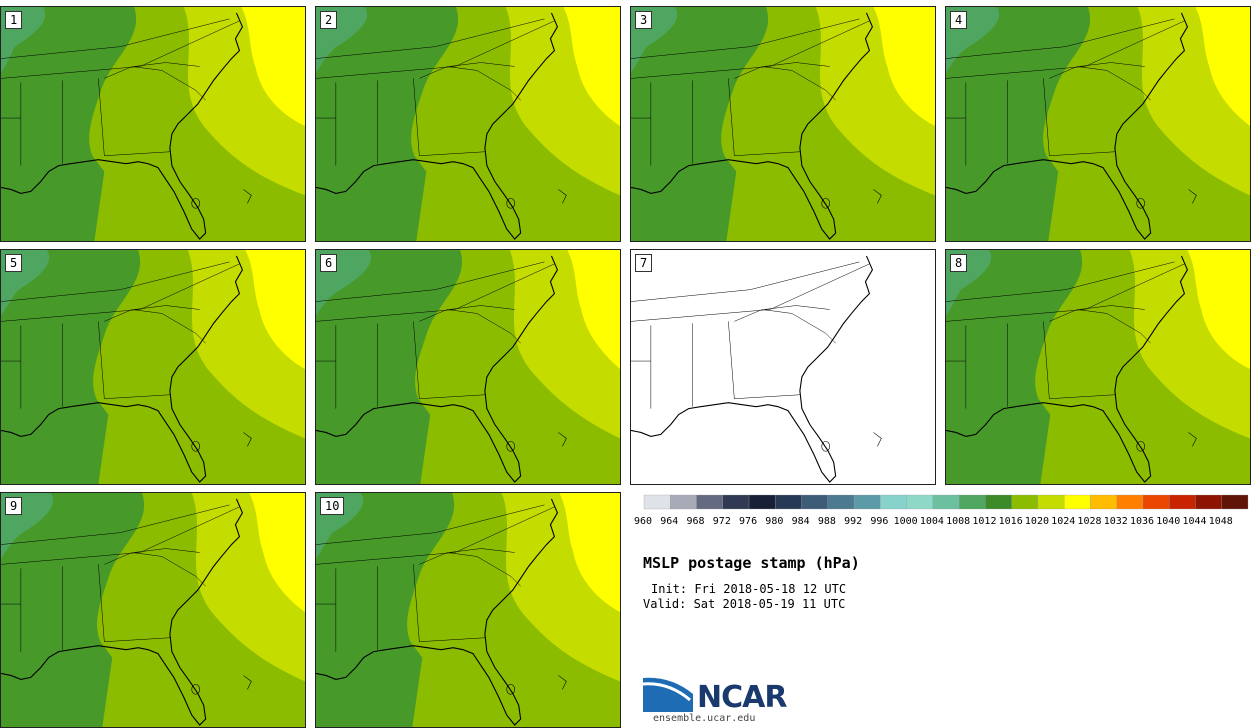  What do you see at coordinates (644, 20) in the screenshot?
I see `member-number-label: 3` at bounding box center [644, 20].